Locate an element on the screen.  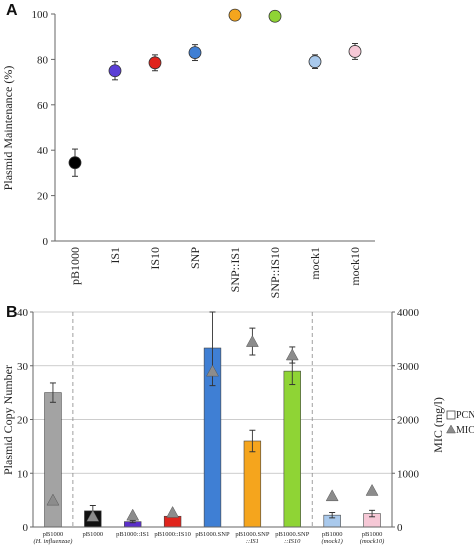
panel-a-category-label: SNP::IS10 is located at coordinates (275, 272).